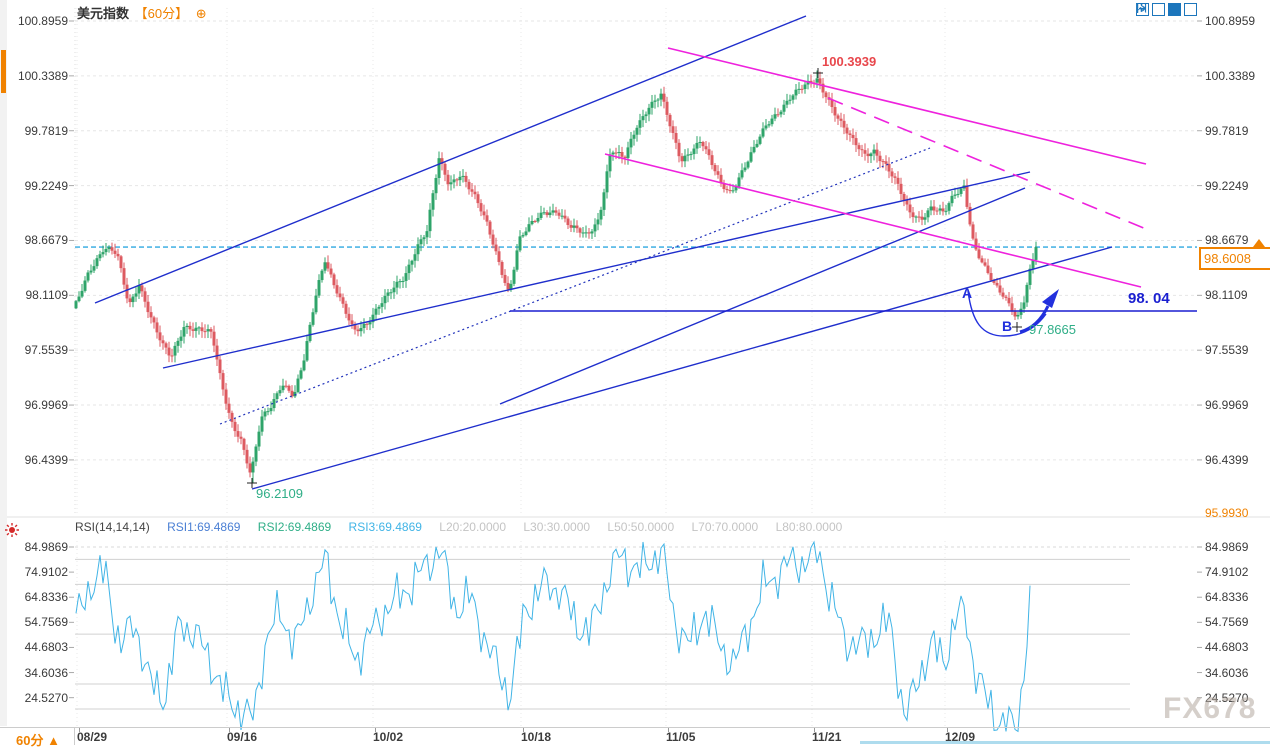 Image resolution: width=1270 pixels, height=749 pixels. What do you see at coordinates (1065, 742) in the screenshot?
I see `horizontal-scrollbar` at bounding box center [1065, 742].